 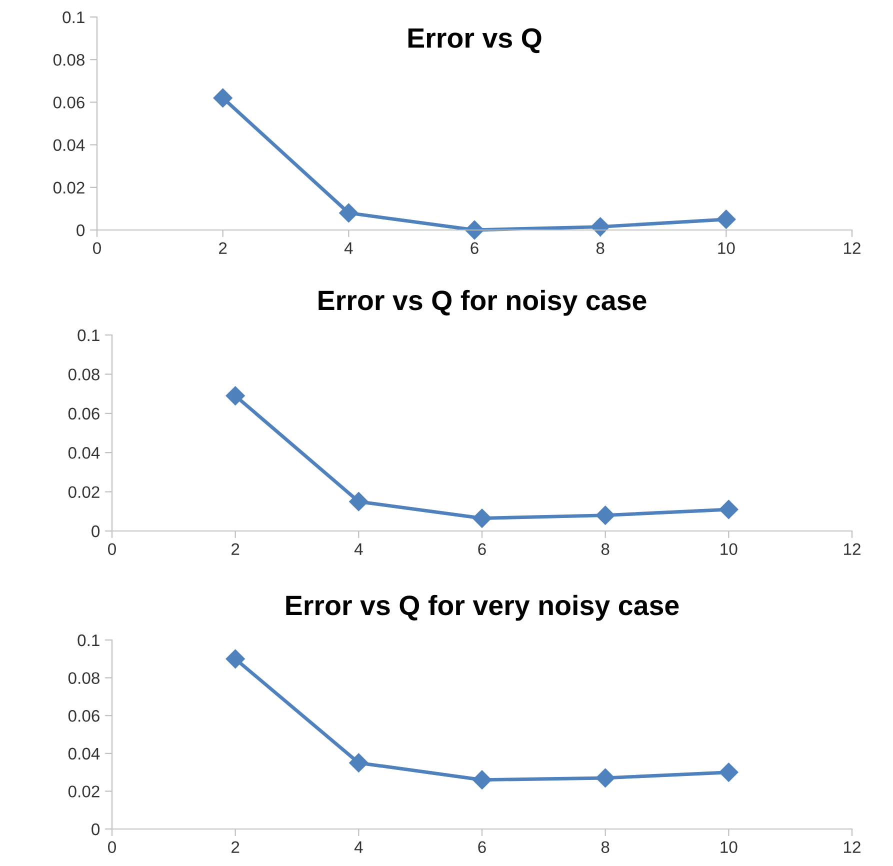 I want to click on chart-title: Error vs Q for noisy case, so click(x=482, y=303).